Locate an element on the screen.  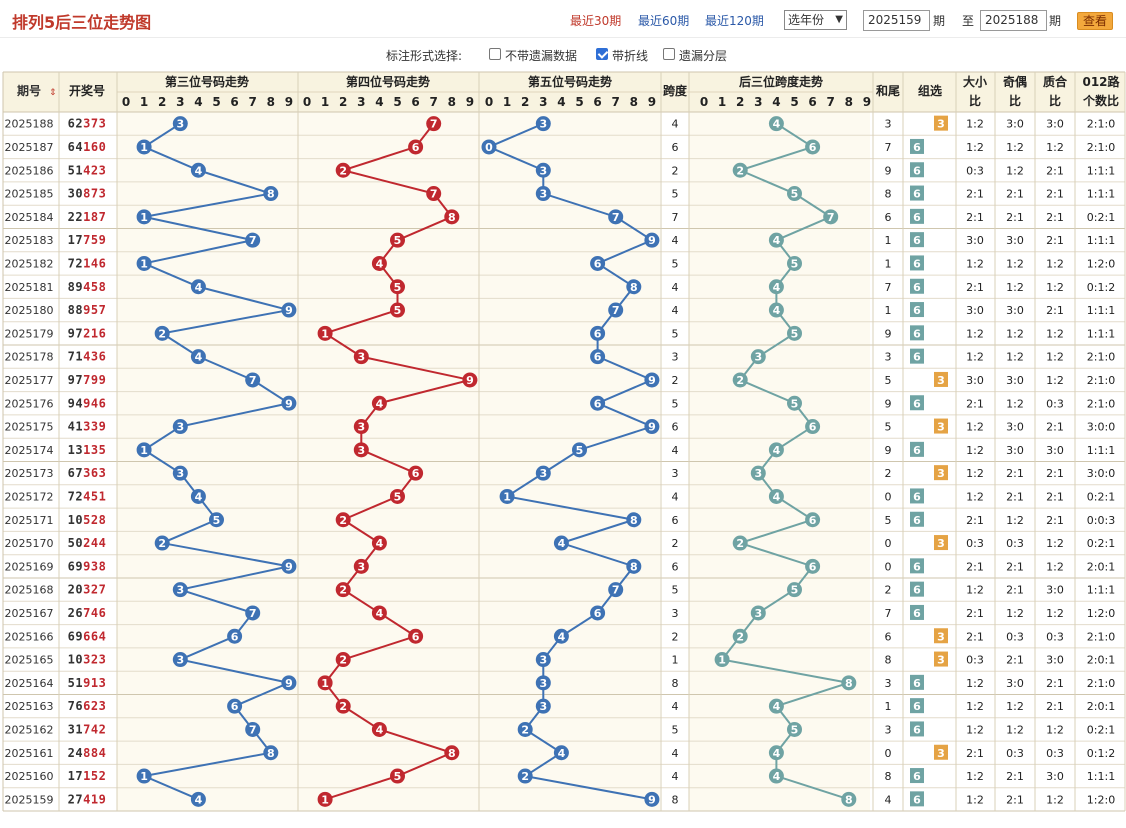
col-ratio4-header-sub: 个数比 is located at coordinates (1100, 100).